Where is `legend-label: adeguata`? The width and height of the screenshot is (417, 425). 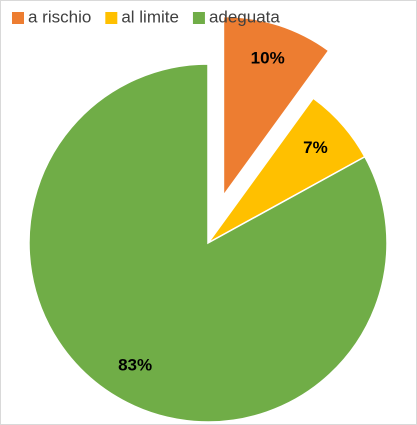 legend-label: adeguata is located at coordinates (244, 16).